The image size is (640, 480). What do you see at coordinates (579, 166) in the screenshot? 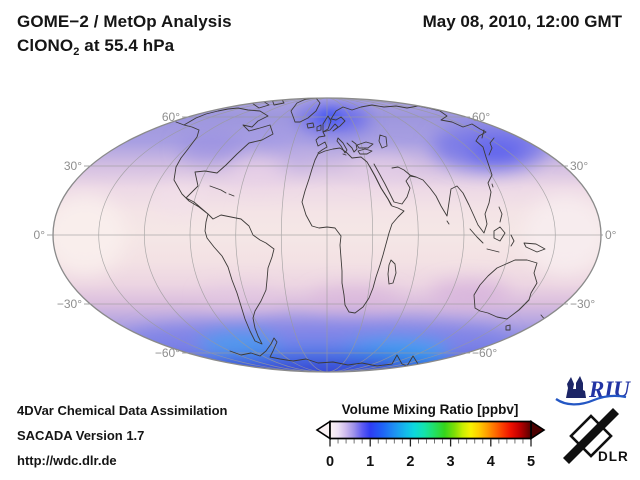
I see `lat-label-right-30: 30°` at bounding box center [579, 166].